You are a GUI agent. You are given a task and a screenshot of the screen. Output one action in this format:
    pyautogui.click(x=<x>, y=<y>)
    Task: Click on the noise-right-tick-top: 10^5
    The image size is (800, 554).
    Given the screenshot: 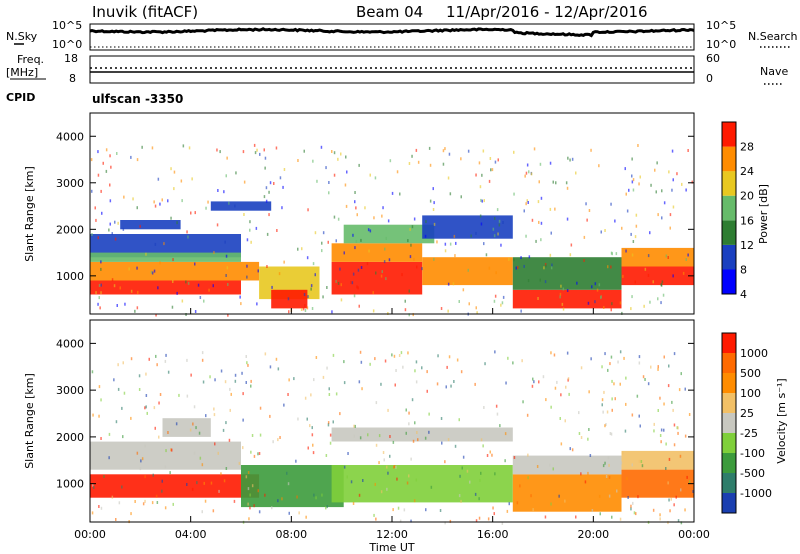 What is the action you would take?
    pyautogui.click(x=721, y=25)
    